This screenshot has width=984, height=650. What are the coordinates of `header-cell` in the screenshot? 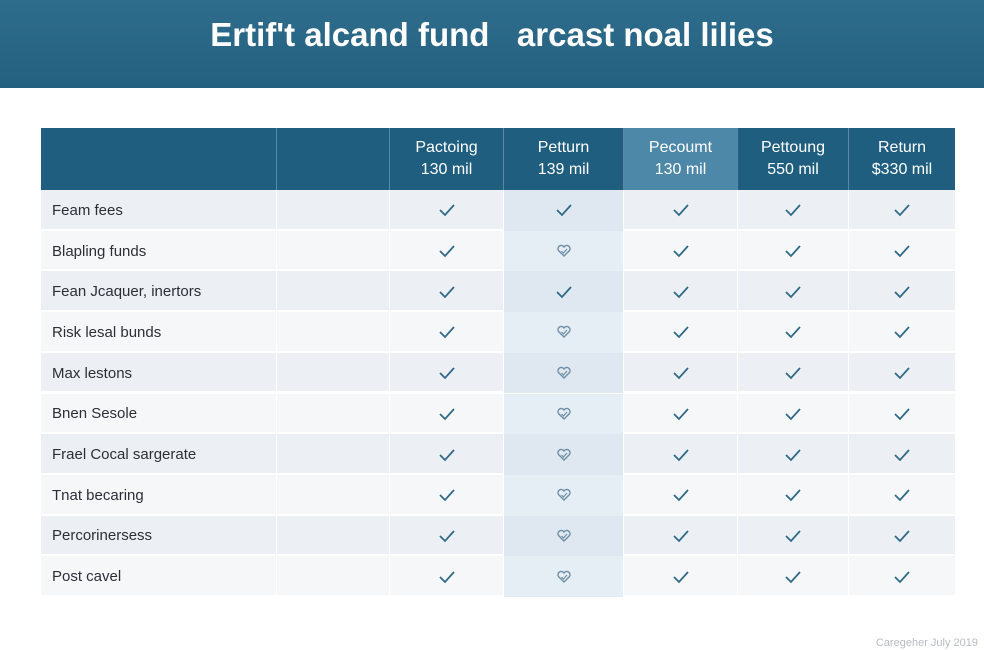 It's located at (332, 159).